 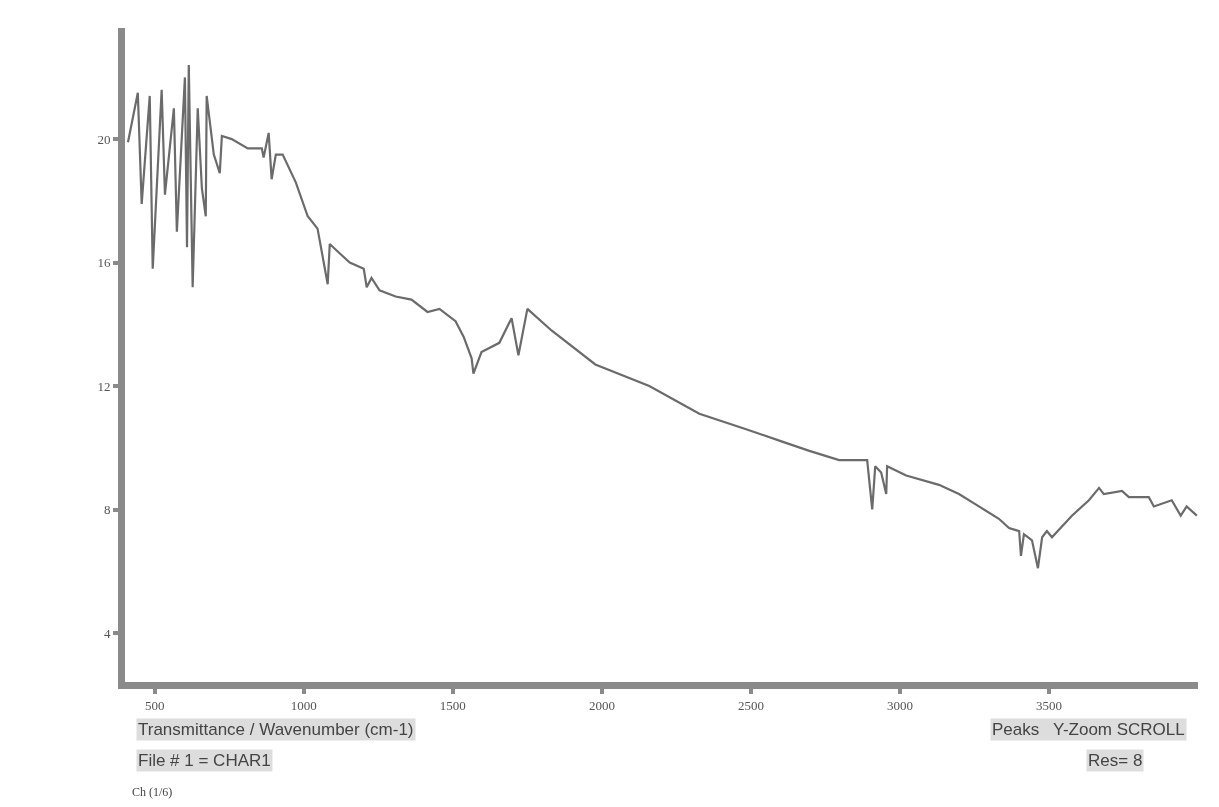 I want to click on y-tick-label: 12, so click(x=104, y=386).